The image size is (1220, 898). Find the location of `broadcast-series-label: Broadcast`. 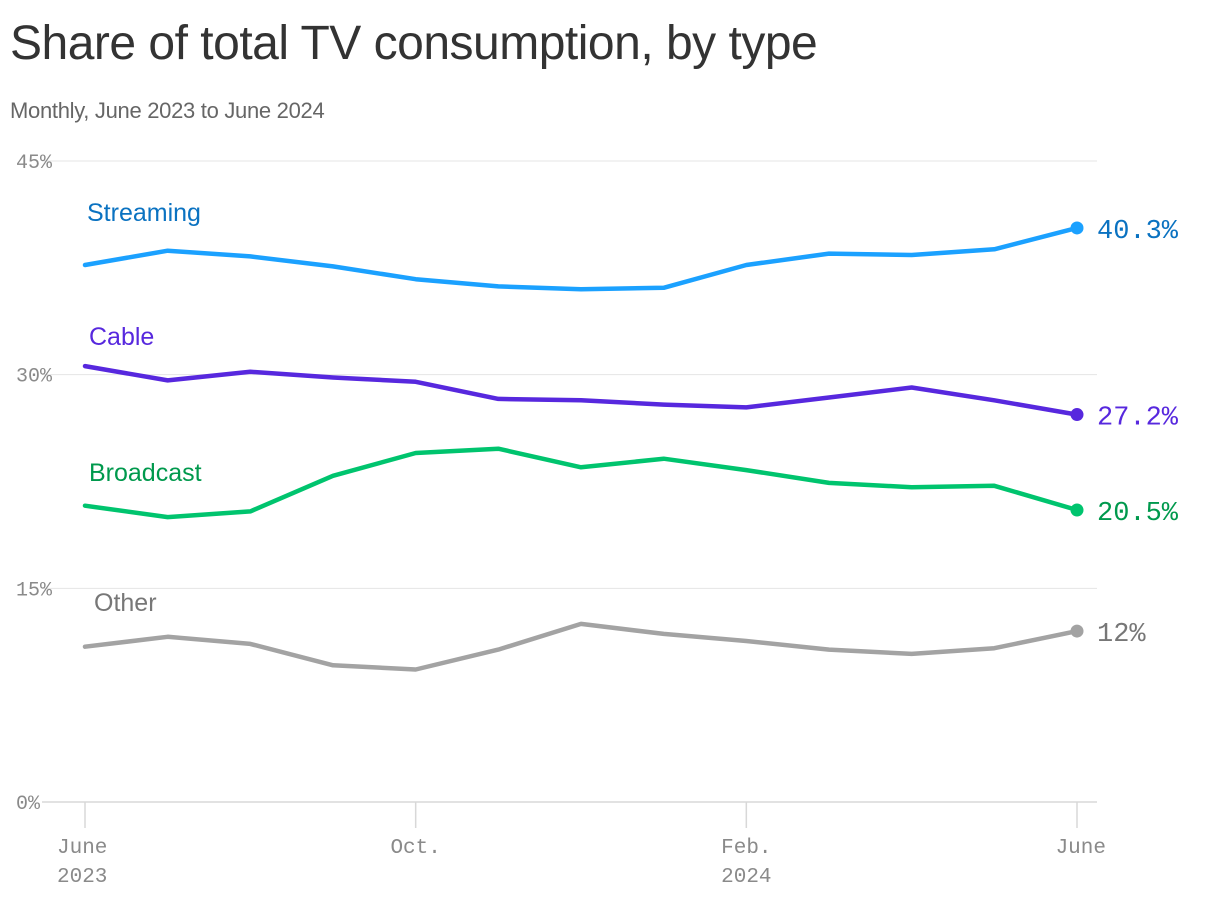

broadcast-series-label: Broadcast is located at coordinates (145, 473).